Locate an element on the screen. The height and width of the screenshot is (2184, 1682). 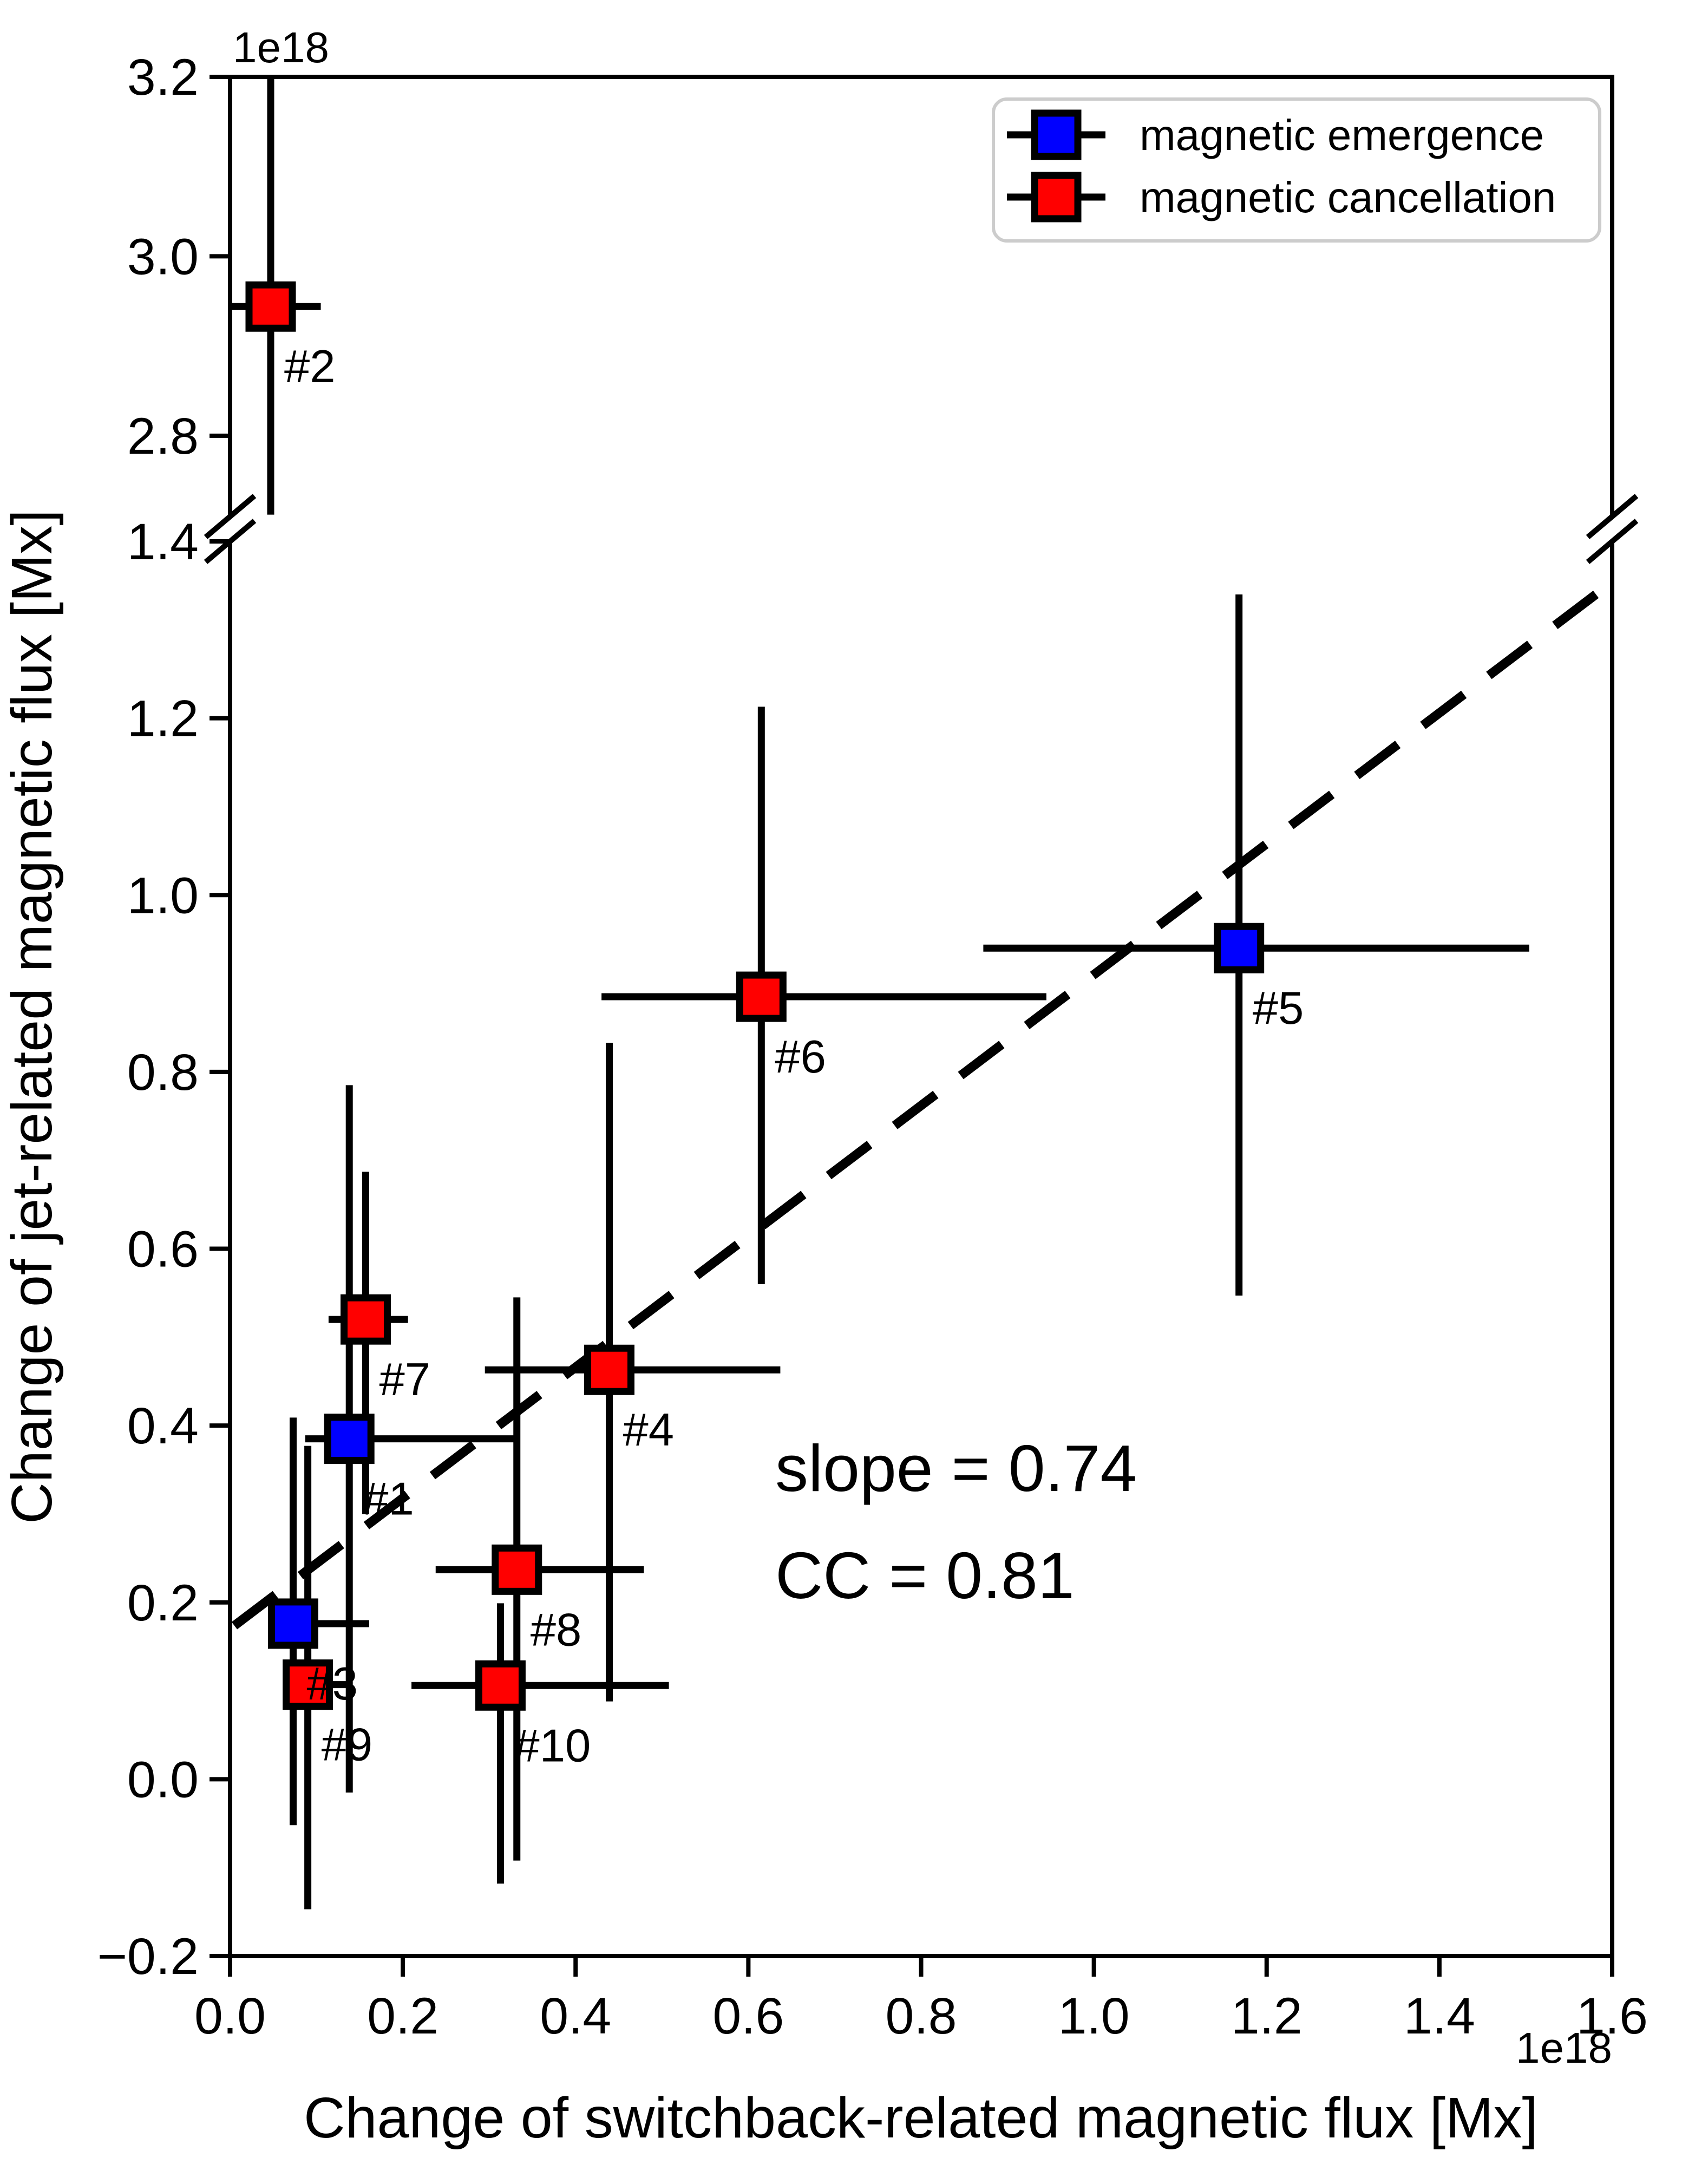
legend: magnetic emergence magnetic cancellation is located at coordinates (1296, 170).